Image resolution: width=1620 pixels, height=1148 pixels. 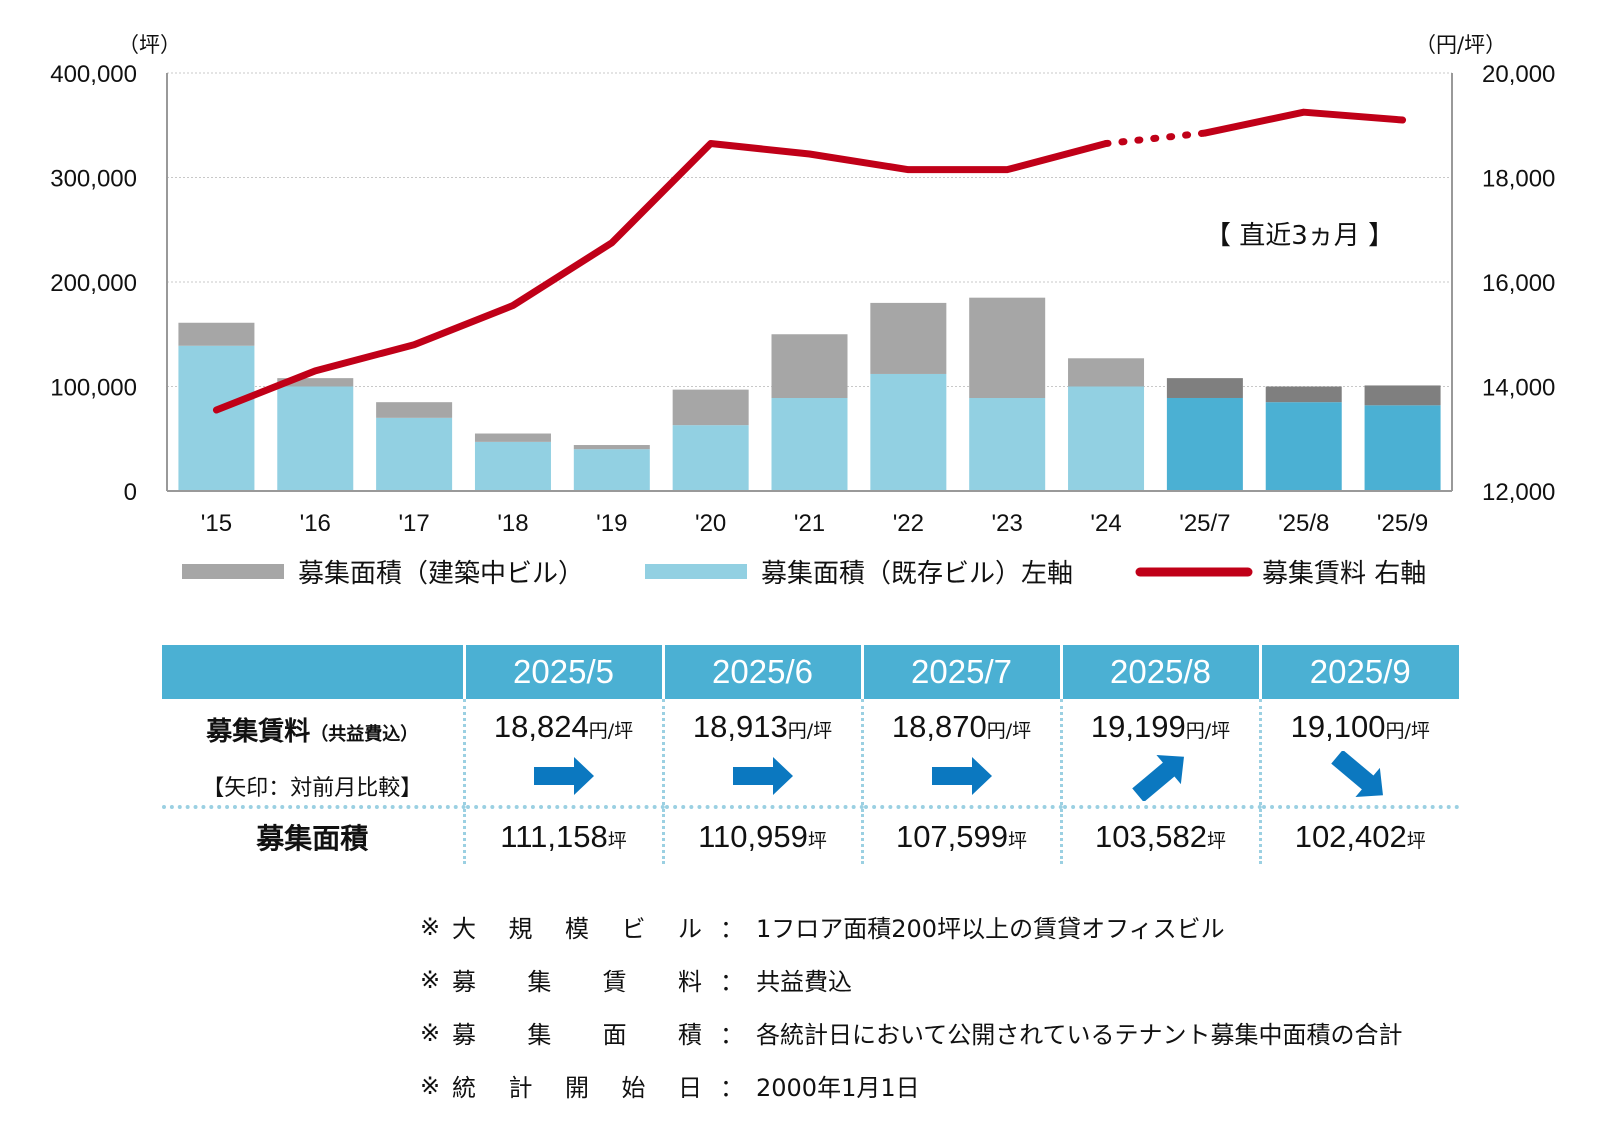 I want to click on rent-value: 19,199, so click(x=1138, y=726).